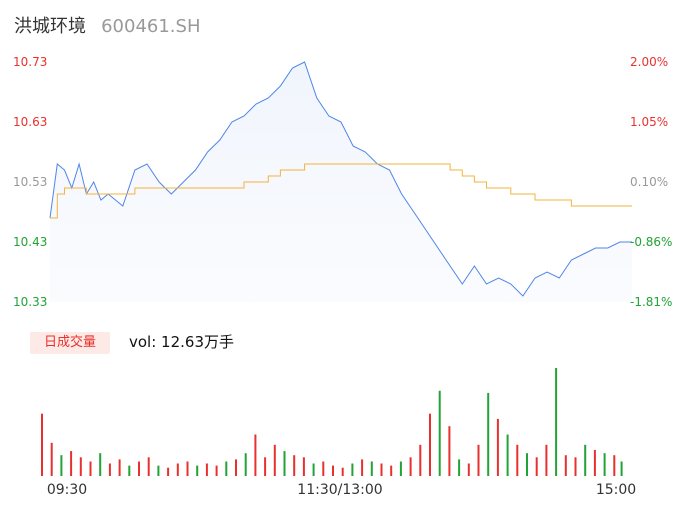  I want to click on time-axis: 09:30 11:30/13:00 15:00, so click(341, 490).